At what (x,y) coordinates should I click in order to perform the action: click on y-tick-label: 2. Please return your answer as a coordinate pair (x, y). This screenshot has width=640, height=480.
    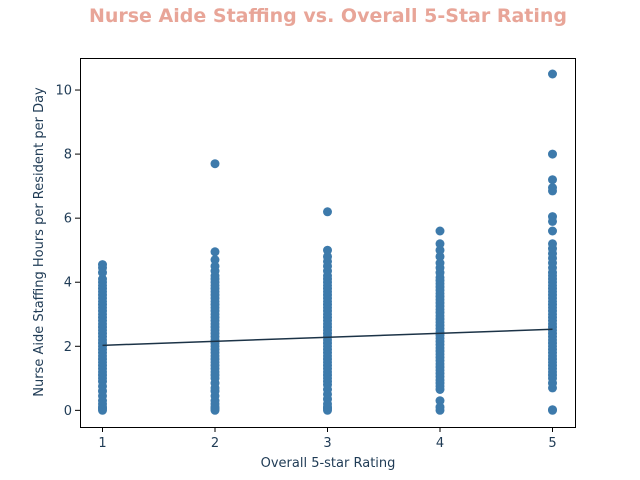
    Looking at the image, I should click on (68, 347).